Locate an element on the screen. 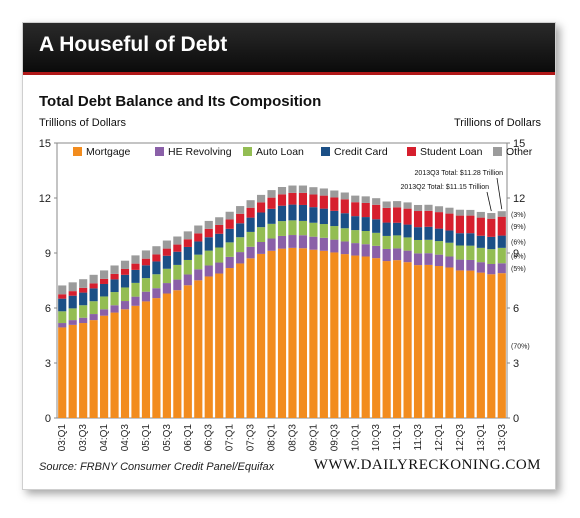 Image resolution: width=580 pixels, height=518 pixels. y-axis-label-right: Trillions of Dollars is located at coordinates (497, 123).